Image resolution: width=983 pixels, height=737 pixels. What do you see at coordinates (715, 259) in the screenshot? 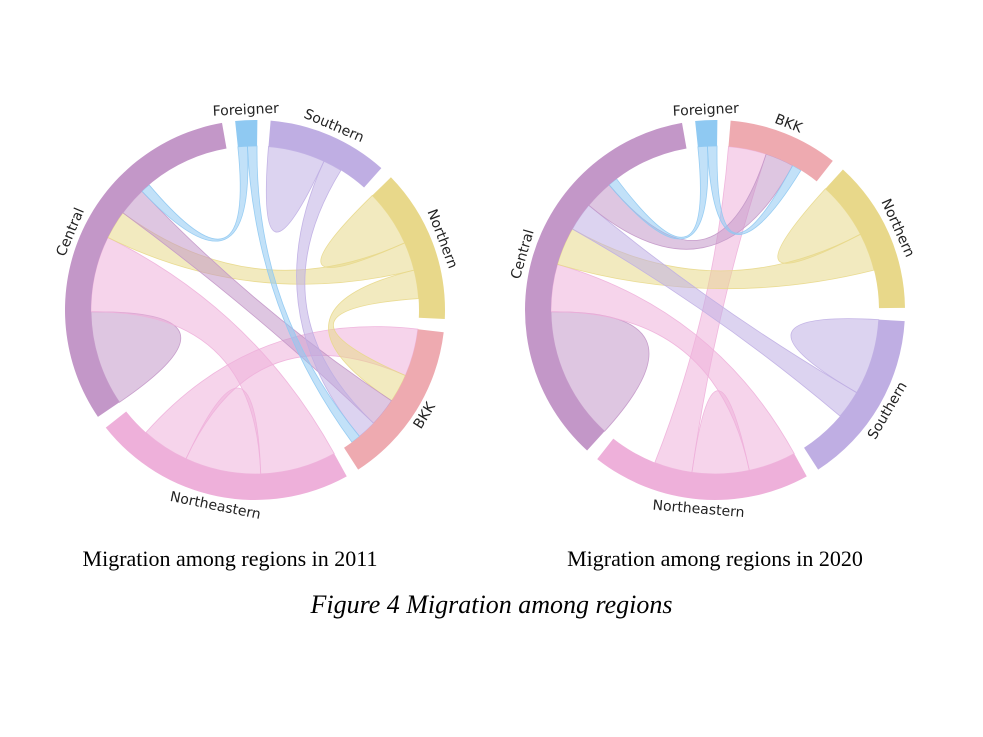
I see `ribbon-northern-to-central` at bounding box center [715, 259].